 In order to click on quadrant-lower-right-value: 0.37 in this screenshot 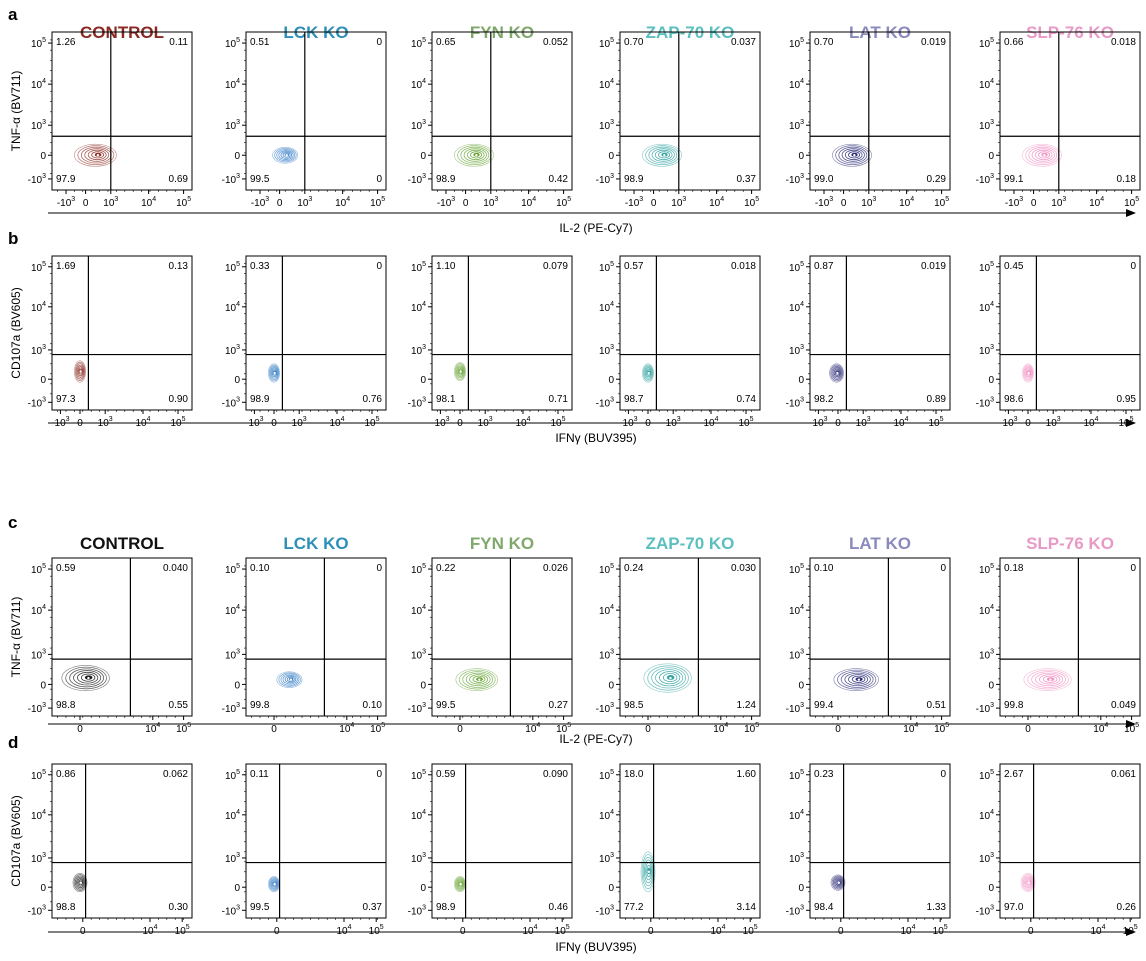, I will do `click(373, 907)`.